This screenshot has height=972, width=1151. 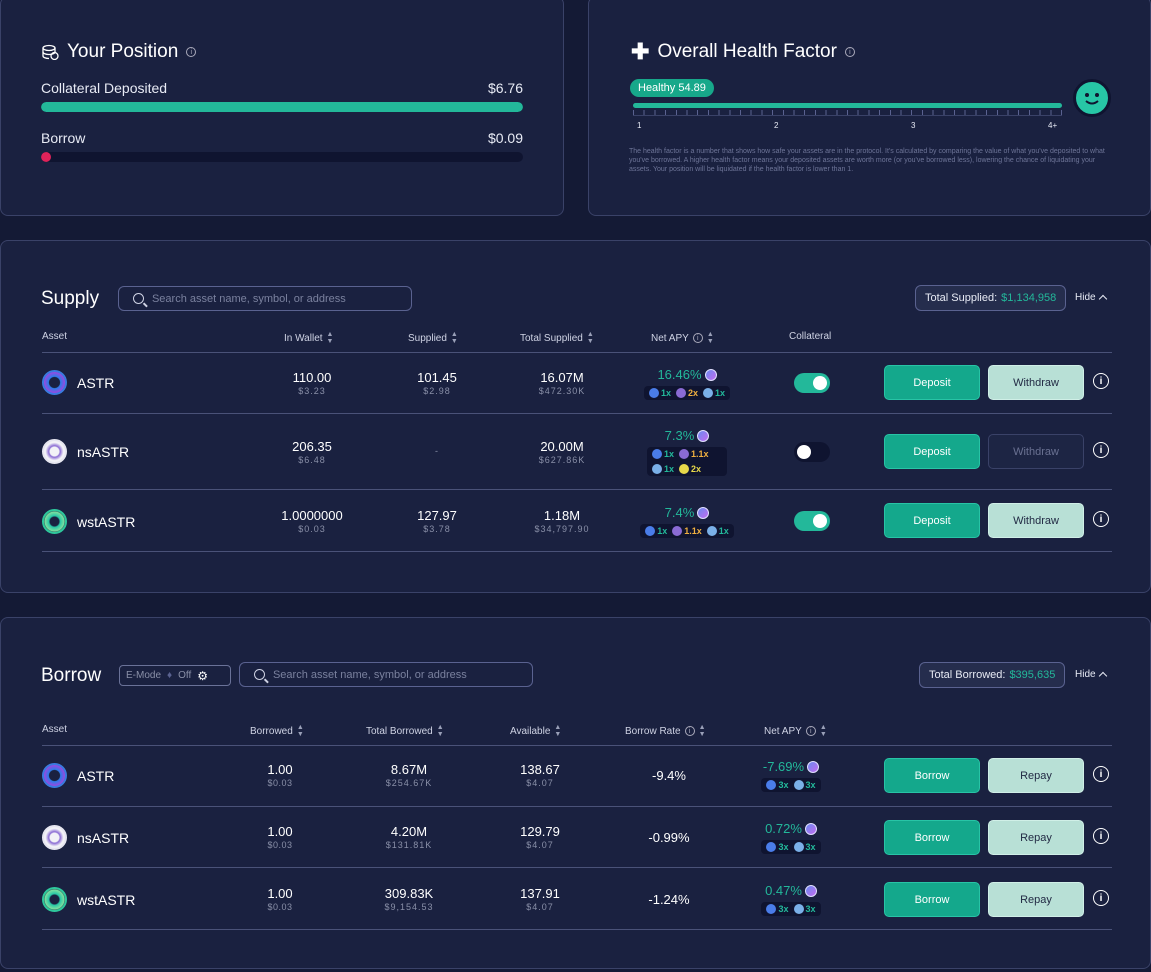 What do you see at coordinates (684, 469) in the screenshot?
I see `bonus-mini-icon` at bounding box center [684, 469].